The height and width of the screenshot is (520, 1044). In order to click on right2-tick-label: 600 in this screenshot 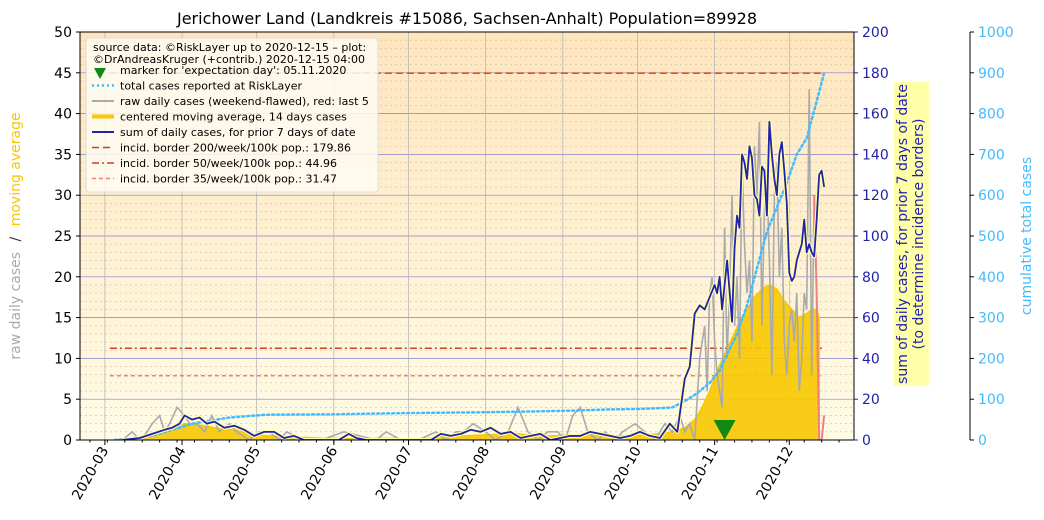, I will do `click(991, 196)`.